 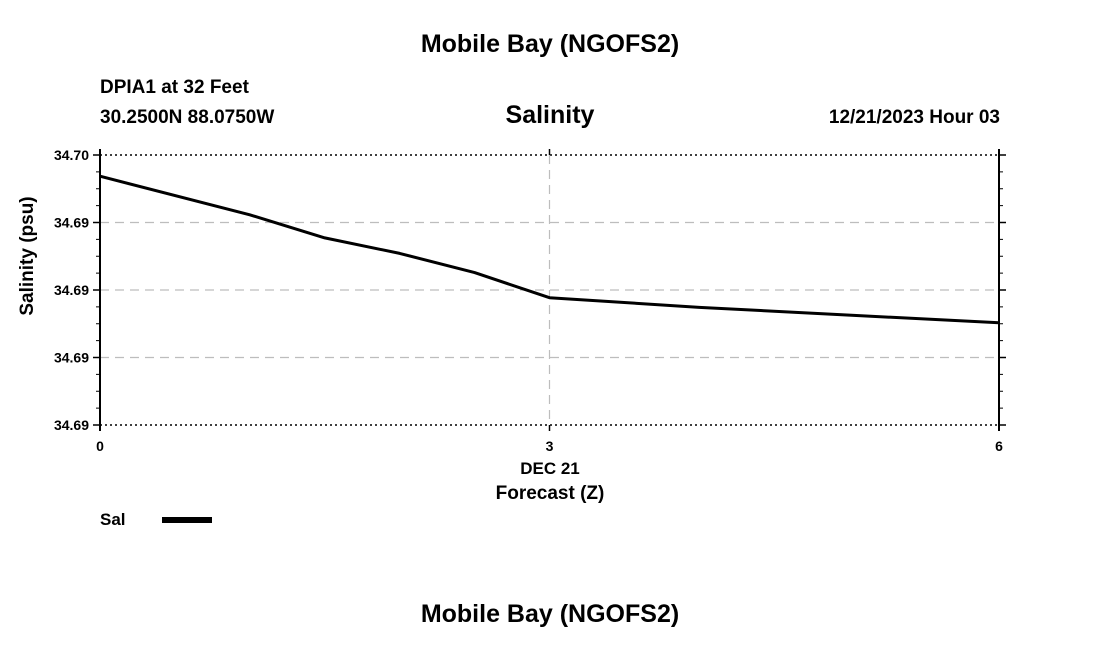 I want to click on station-label: DPIA1 at 32 Feet, so click(x=174, y=87).